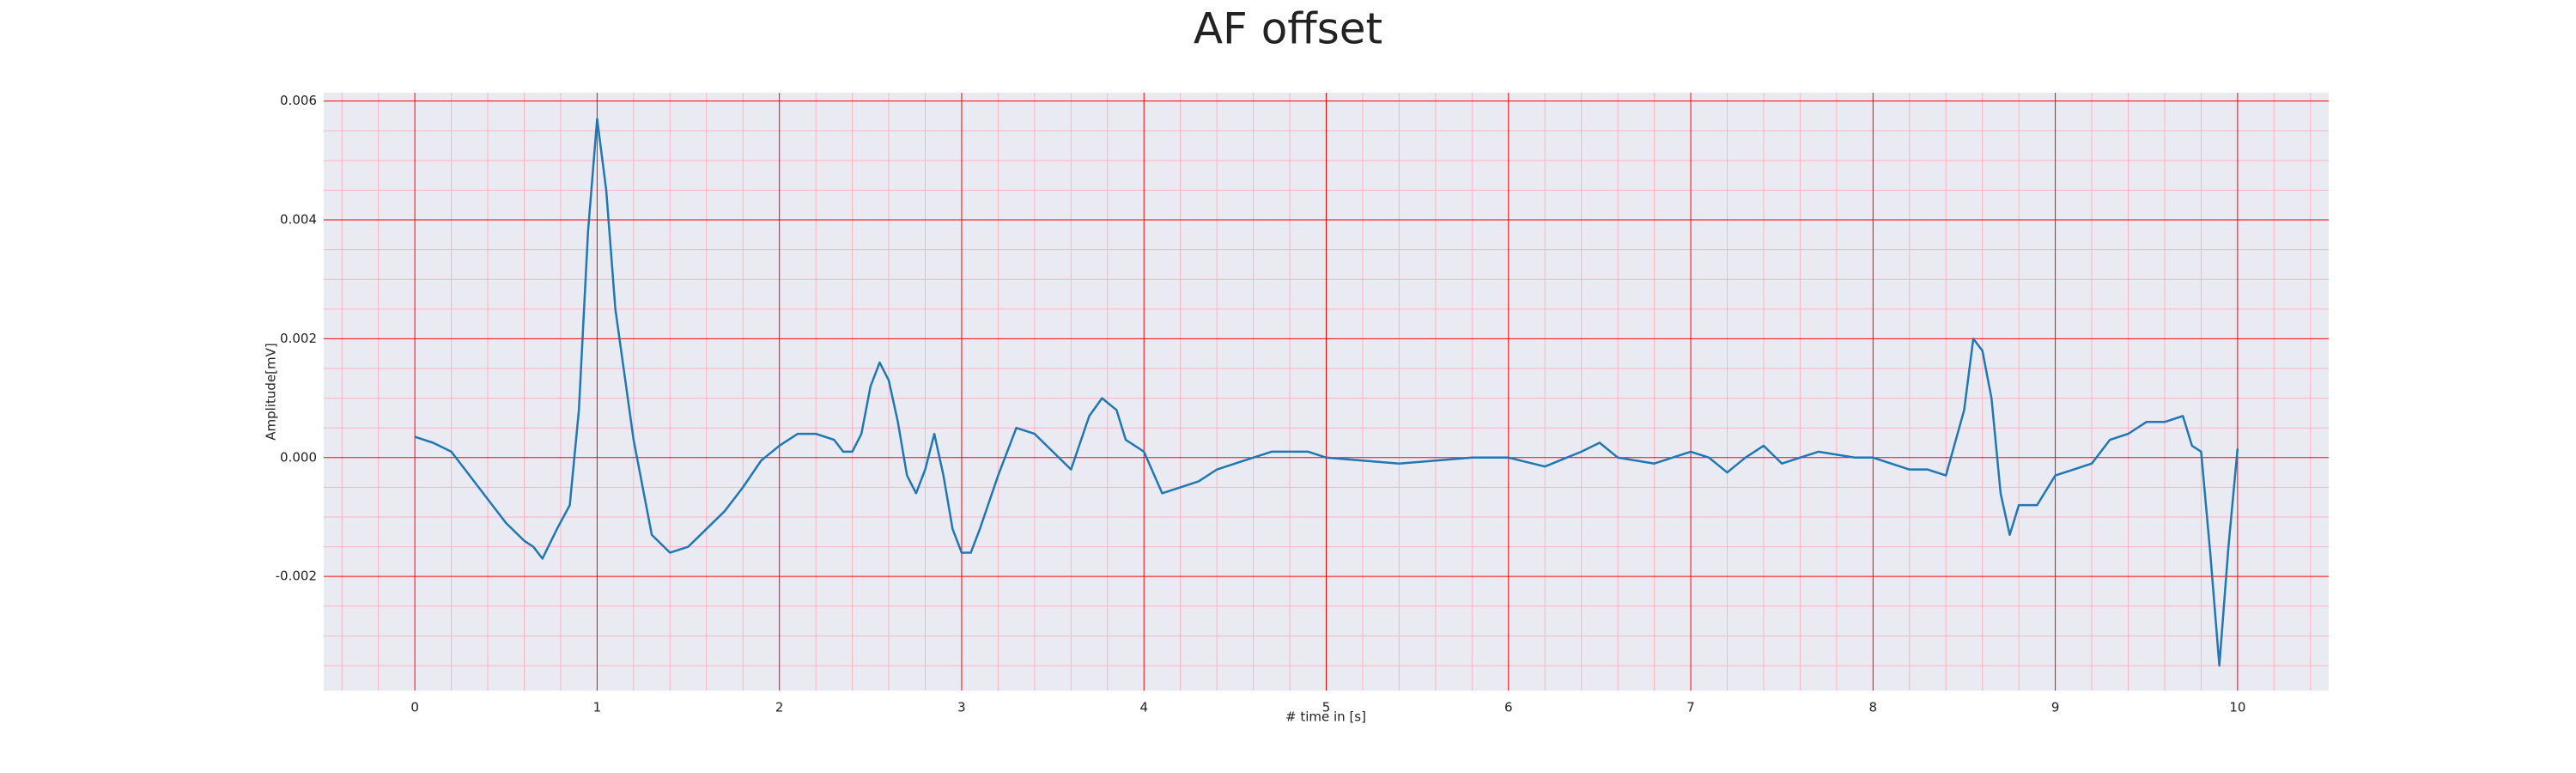 This screenshot has width=2576, height=773. What do you see at coordinates (298, 457) in the screenshot?
I see `y-tick-label: 0.000` at bounding box center [298, 457].